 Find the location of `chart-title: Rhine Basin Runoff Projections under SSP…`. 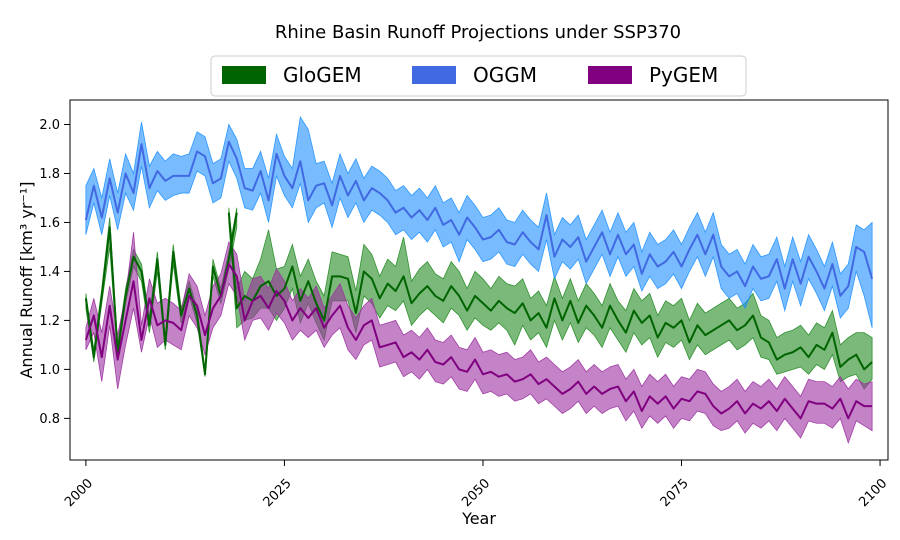

chart-title: Rhine Basin Runoff Projections under SSP… is located at coordinates (478, 32).